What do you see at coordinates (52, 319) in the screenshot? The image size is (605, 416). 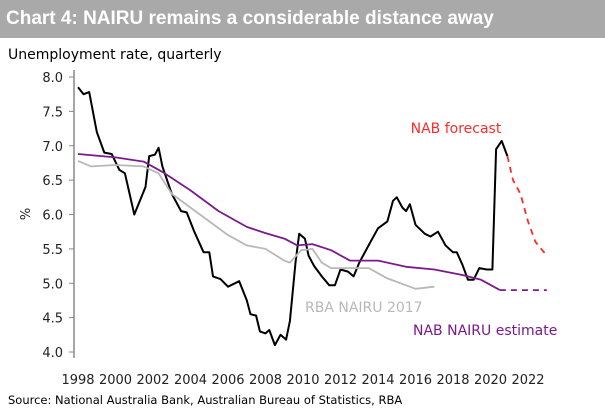 I see `y-tick-label: 4.5` at bounding box center [52, 319].